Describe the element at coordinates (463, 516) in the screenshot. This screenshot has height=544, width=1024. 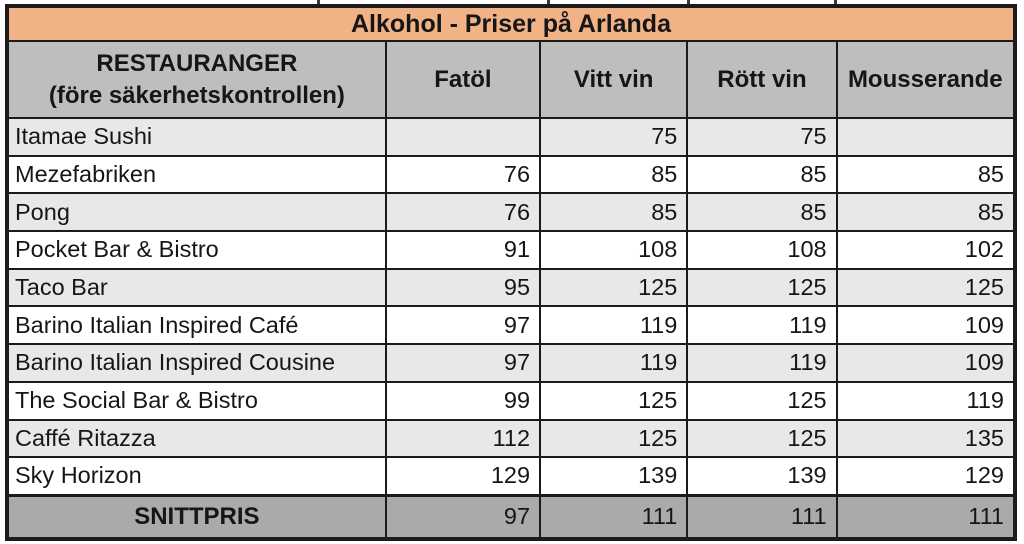
I see `avg-price-cell-fatol: 97` at that location.